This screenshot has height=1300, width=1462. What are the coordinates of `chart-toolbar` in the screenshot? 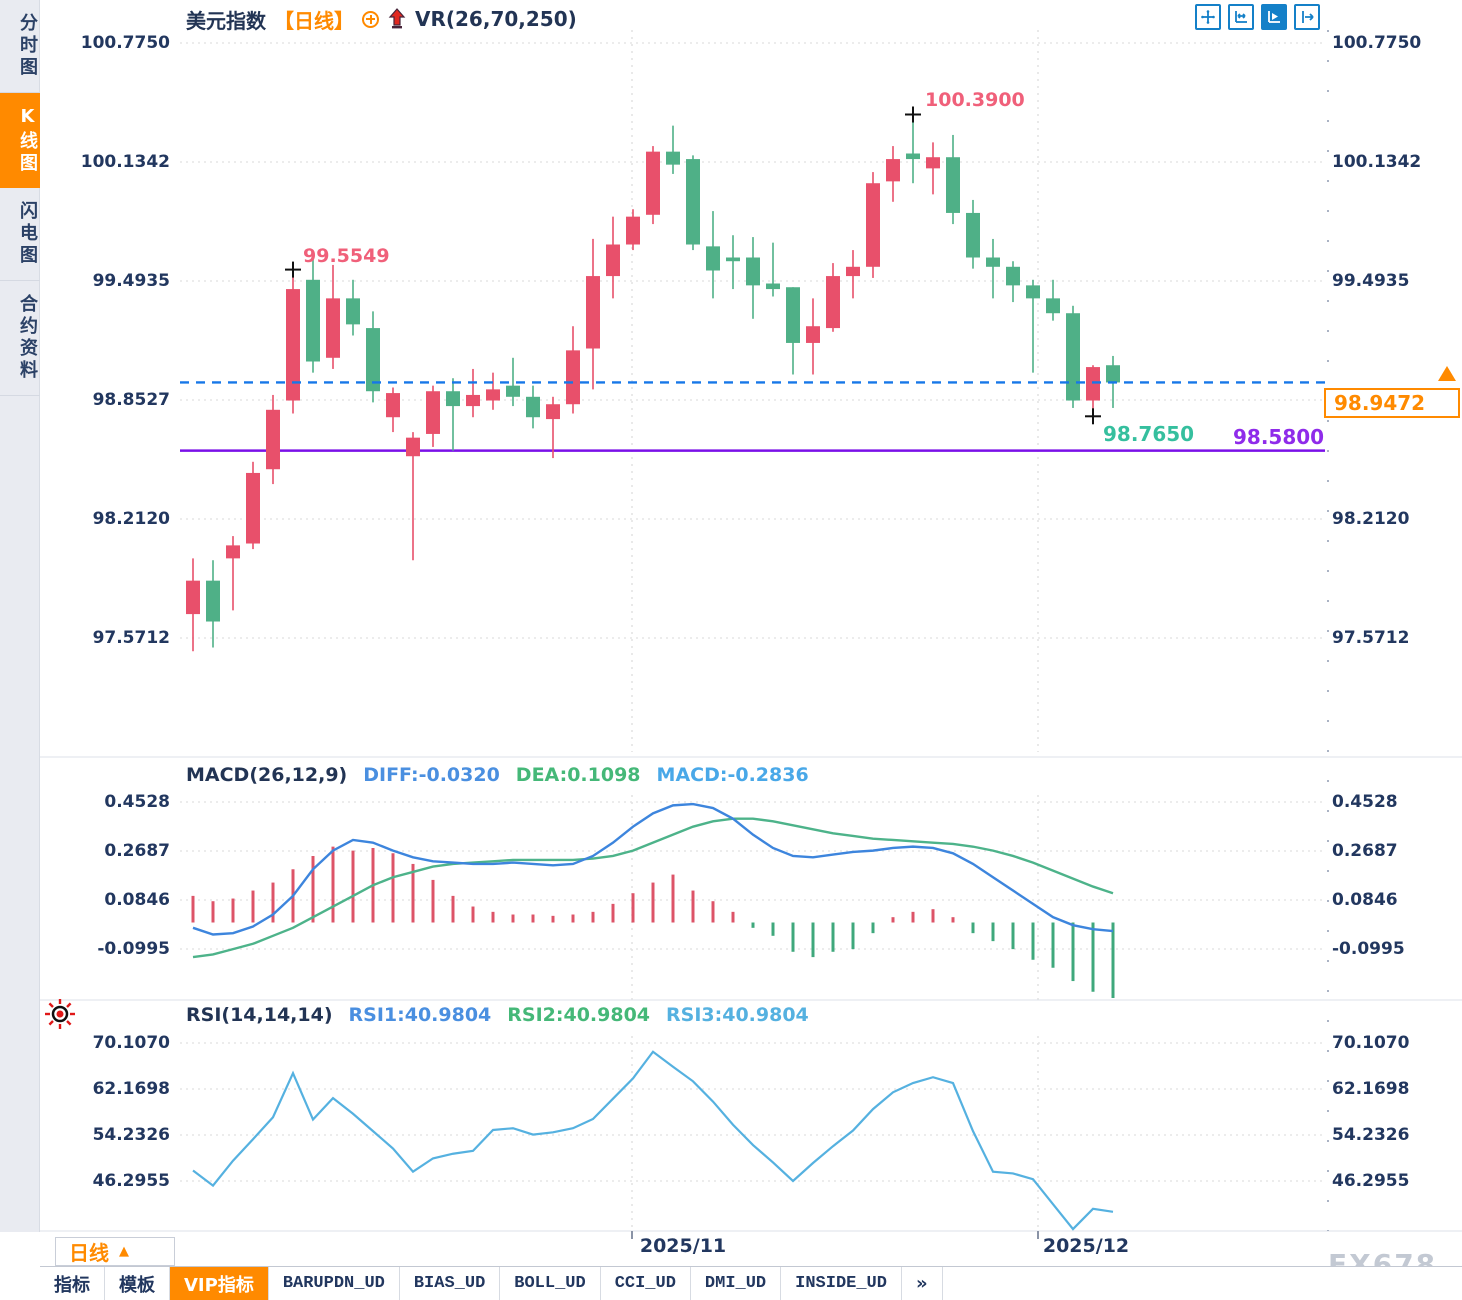 It's located at (1257, 17).